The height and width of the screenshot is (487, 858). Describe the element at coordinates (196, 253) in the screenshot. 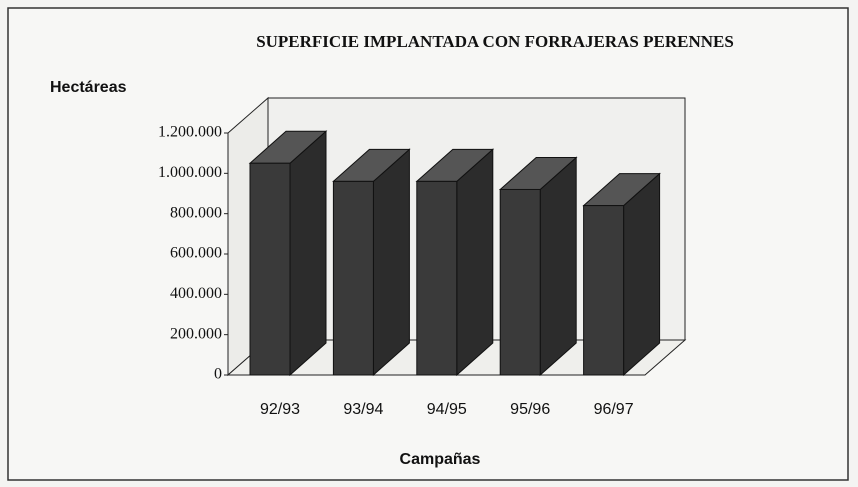

I see `y-tick-label: 600.000` at that location.